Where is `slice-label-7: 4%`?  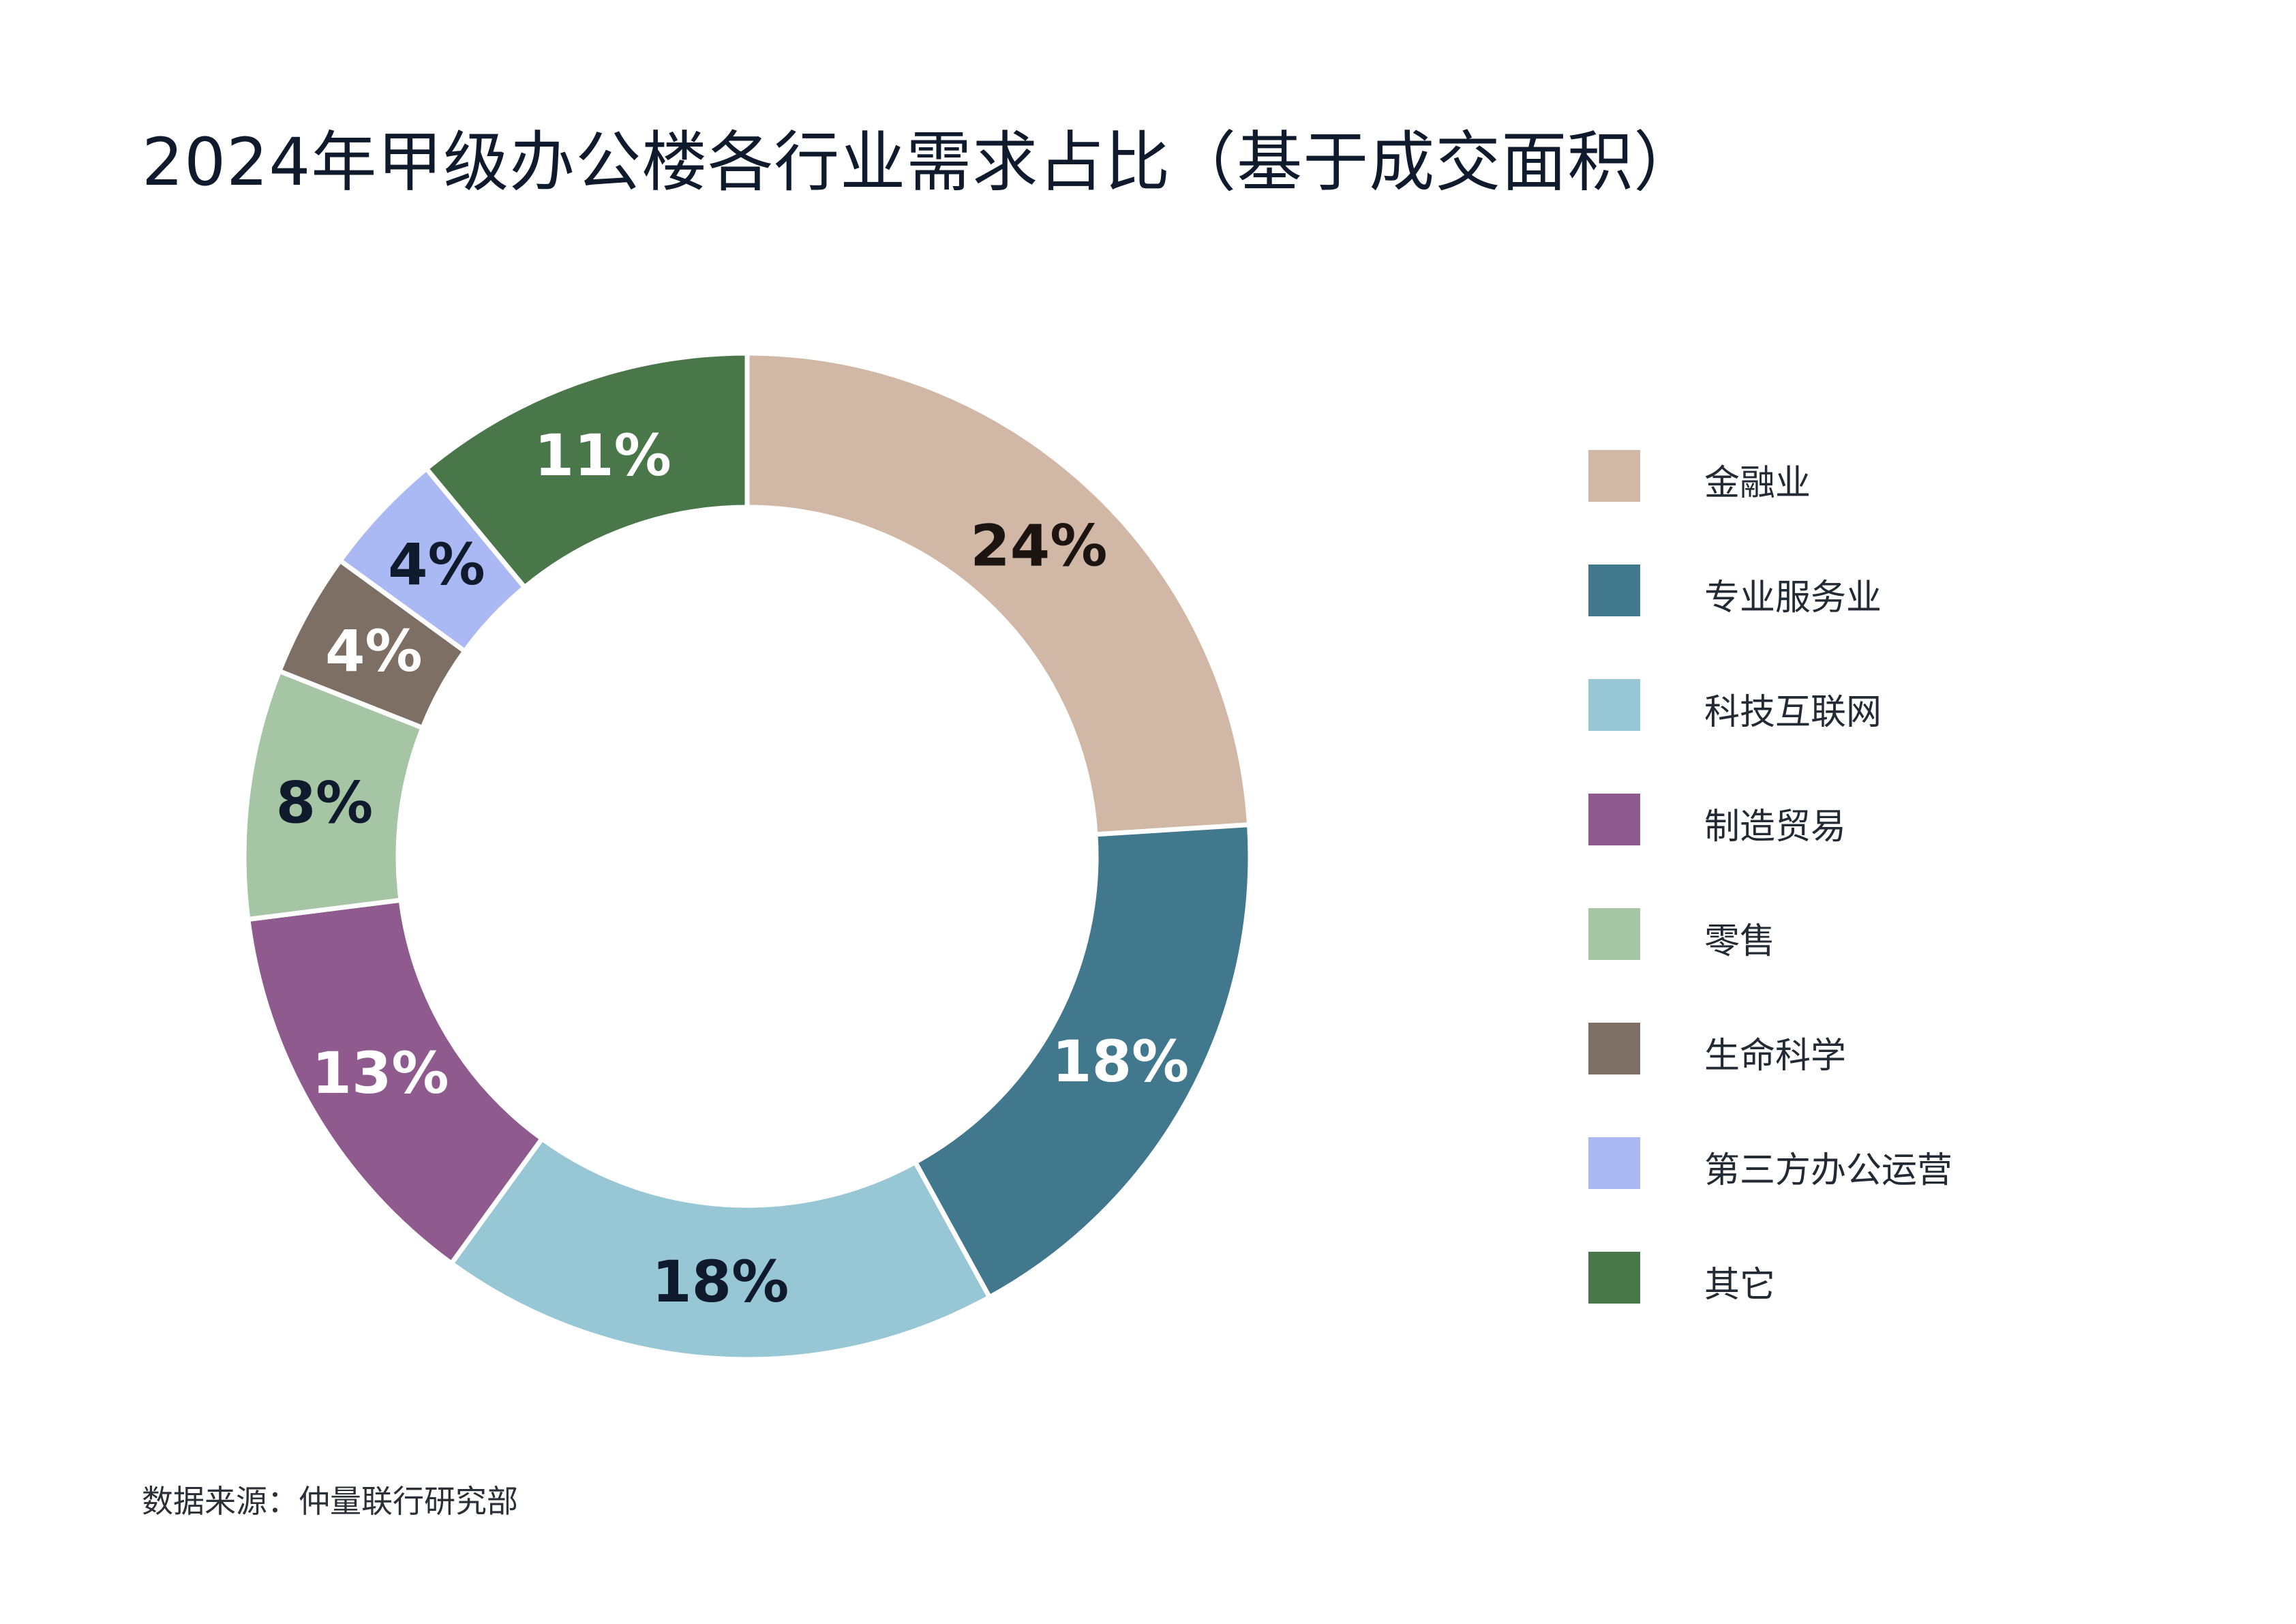 slice-label-7: 4% is located at coordinates (436, 564).